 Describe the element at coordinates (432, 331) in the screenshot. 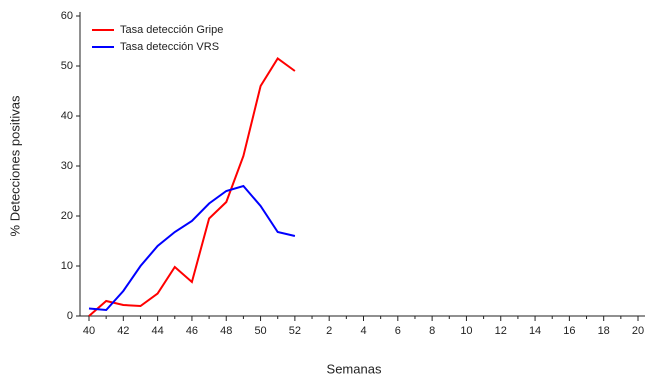

I see `x-tick-label: 8` at that location.